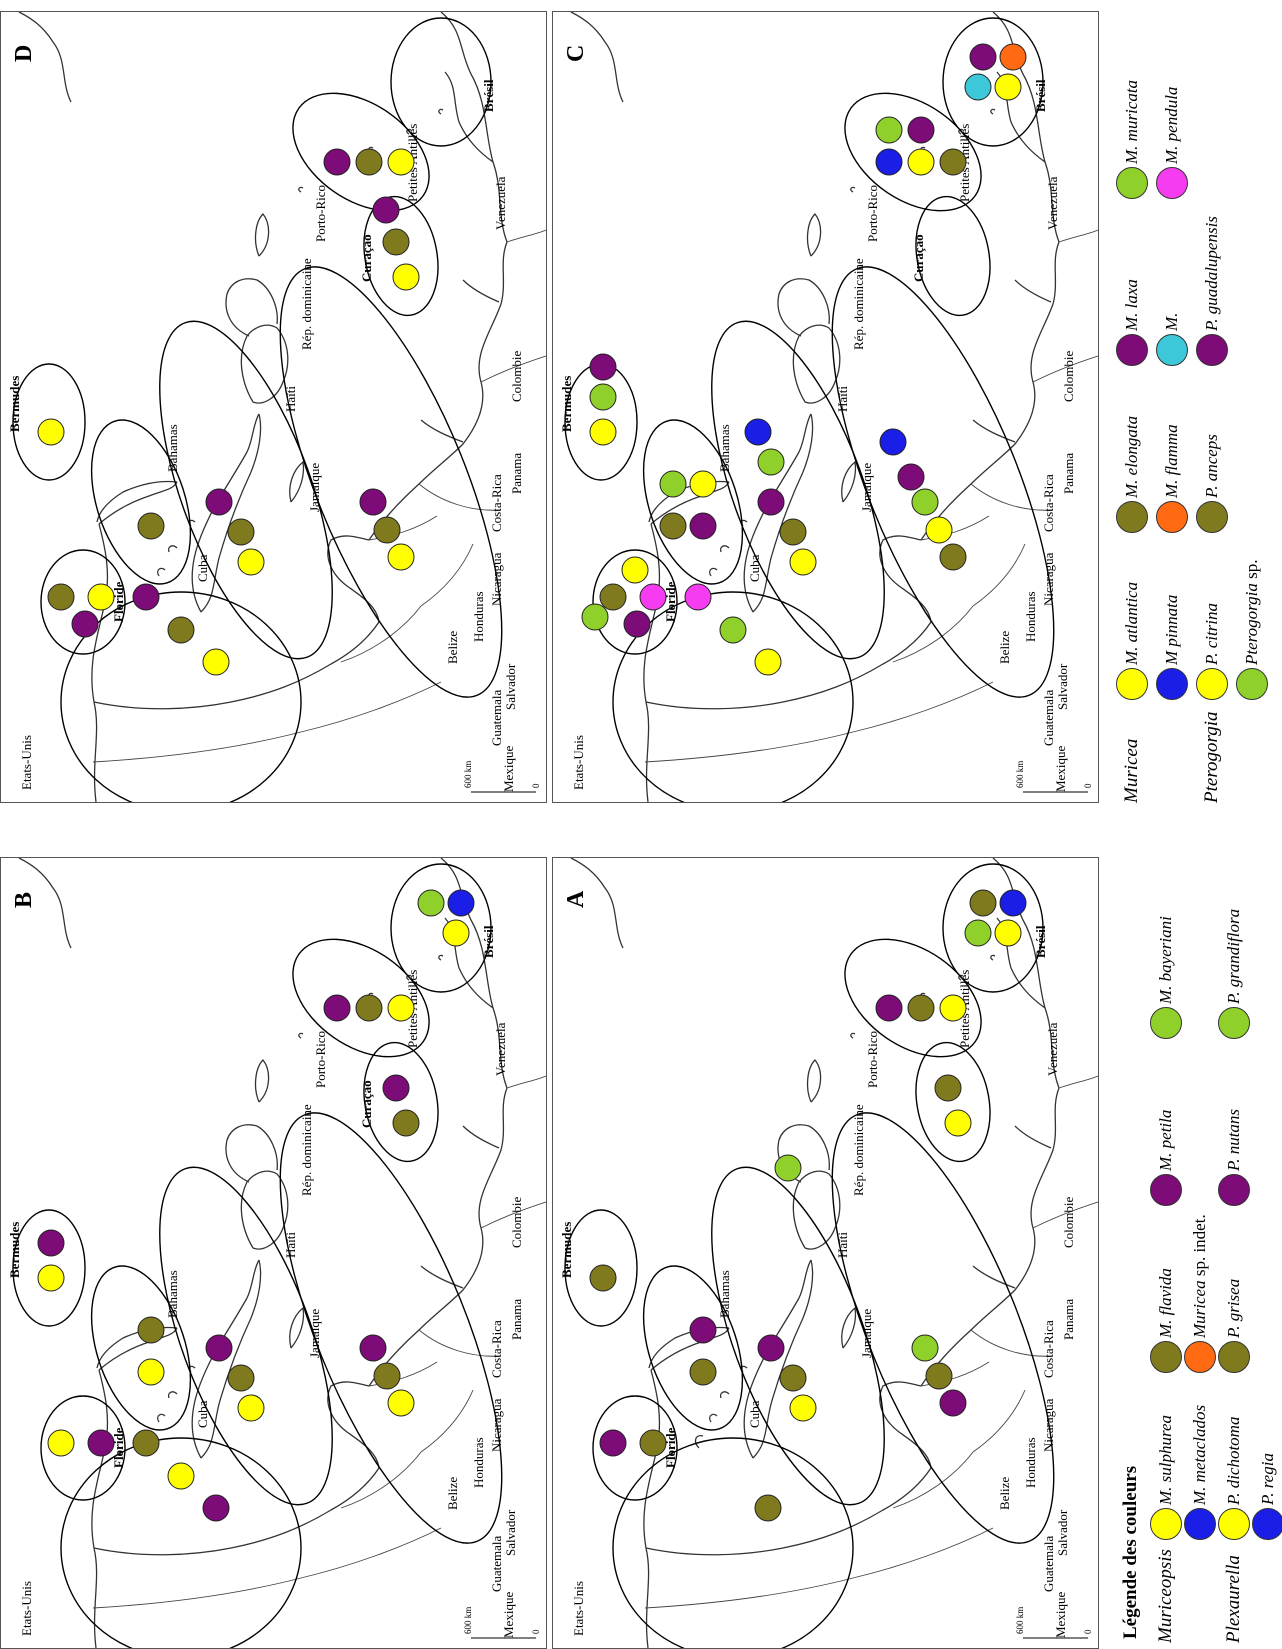 This screenshot has height=1649, width=1282. I want to click on scale-zero: 0, so click(1088, 785).